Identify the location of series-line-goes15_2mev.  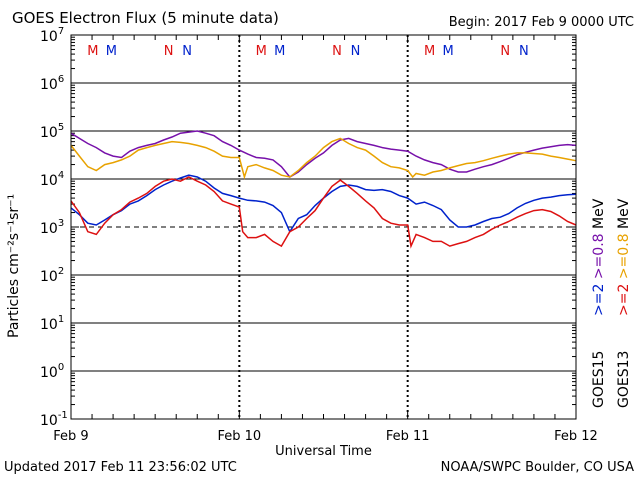
(323, 204).